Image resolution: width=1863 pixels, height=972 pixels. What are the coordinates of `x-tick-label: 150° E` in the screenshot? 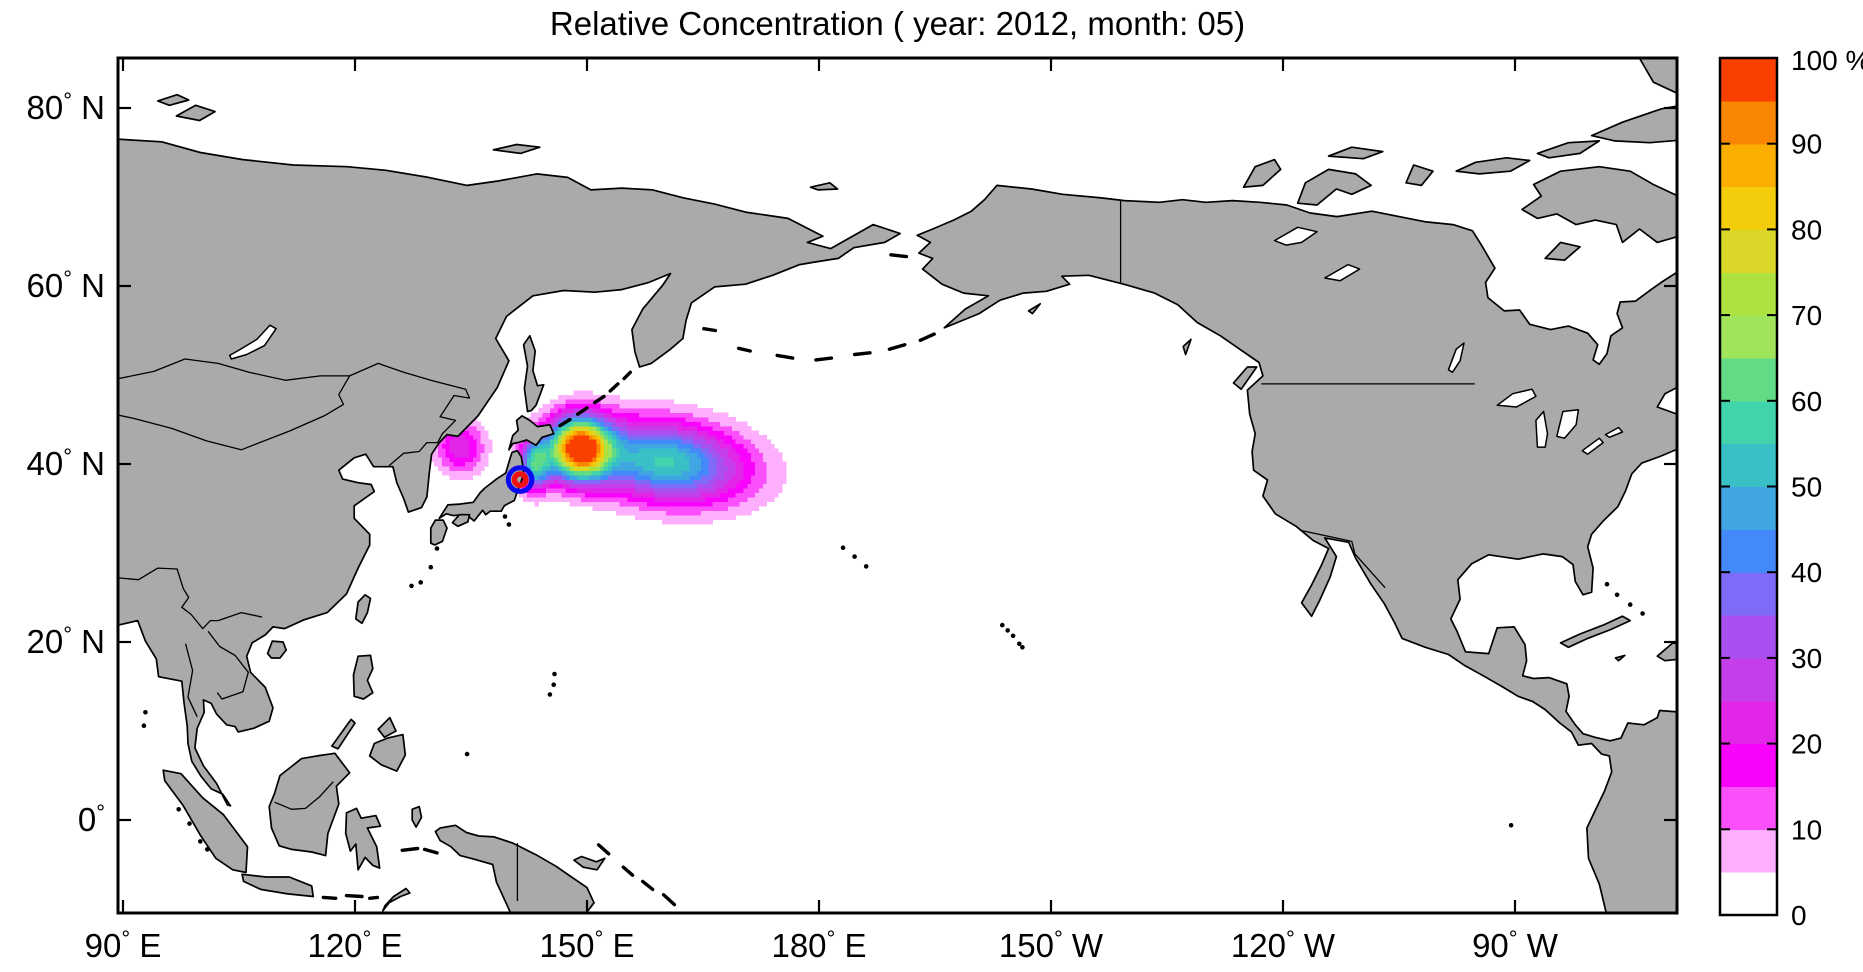 It's located at (586, 945).